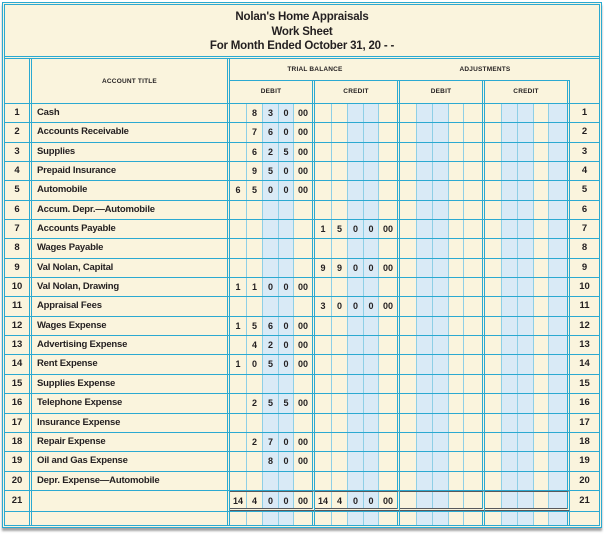 This screenshot has height=536, width=604. I want to click on account-title-cell: Accum. Depr.—Automobile, so click(131, 210).